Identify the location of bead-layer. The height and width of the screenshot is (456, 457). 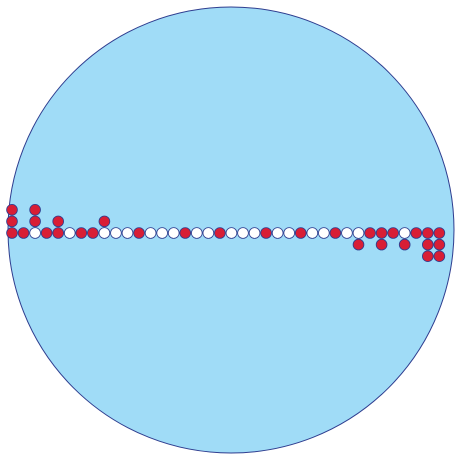
(226, 233).